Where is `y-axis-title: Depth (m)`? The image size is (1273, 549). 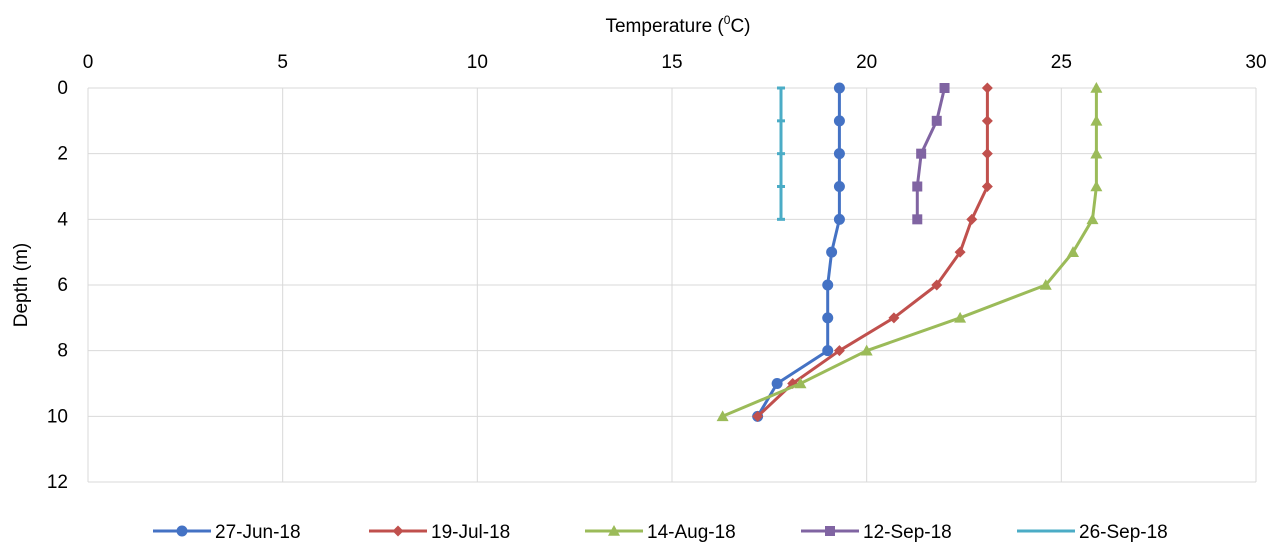
y-axis-title: Depth (m) is located at coordinates (21, 285).